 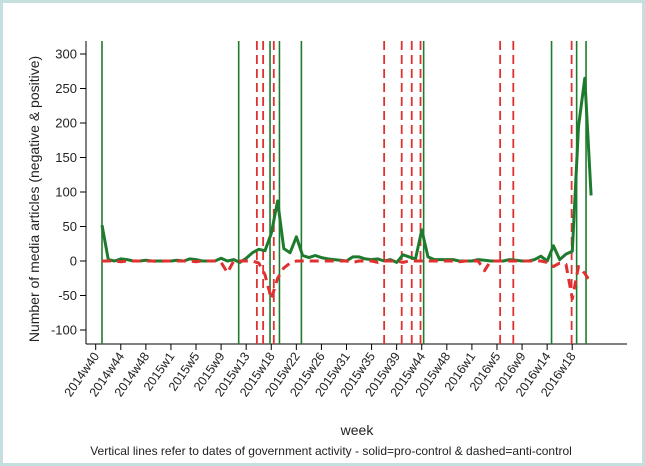 I want to click on x-axis-title: week, so click(x=357, y=430).